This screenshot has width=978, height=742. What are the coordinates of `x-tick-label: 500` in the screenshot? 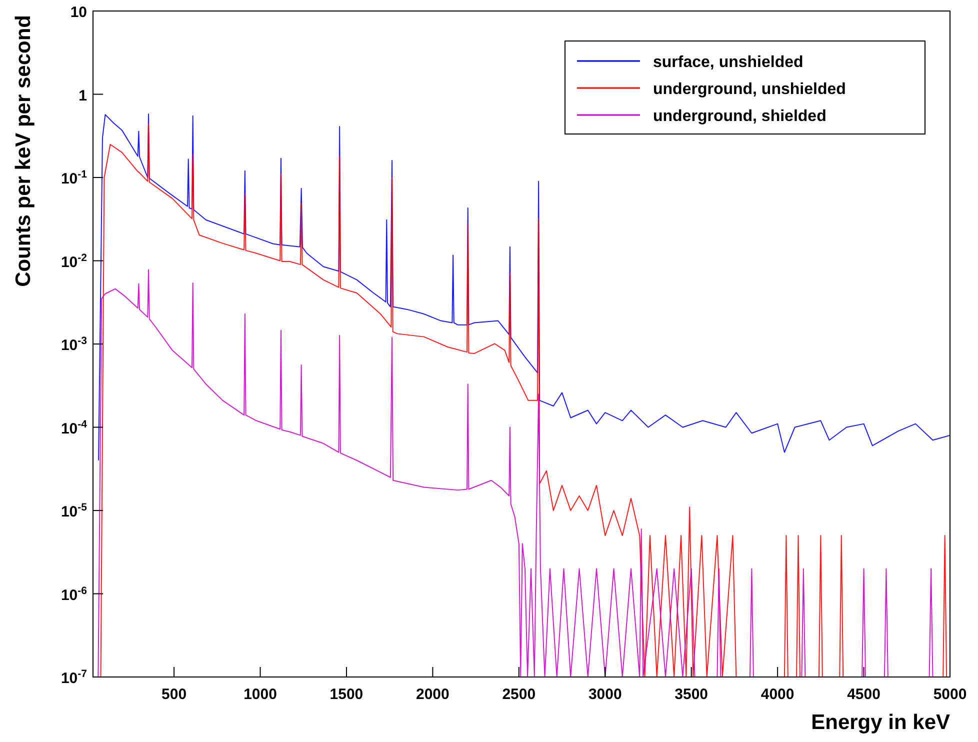 It's located at (174, 694).